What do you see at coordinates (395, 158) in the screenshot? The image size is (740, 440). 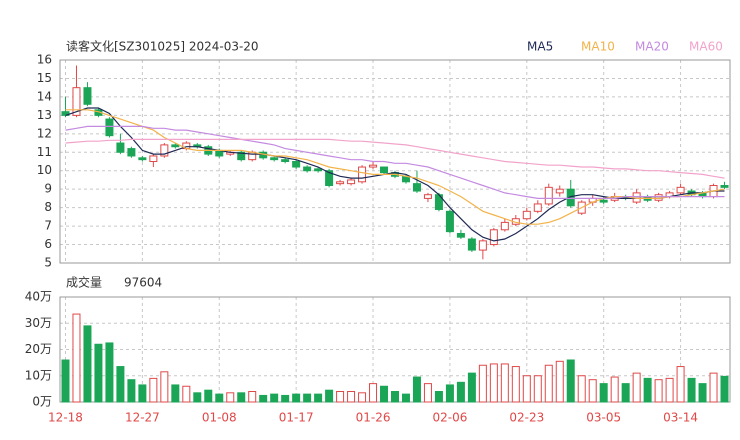 I see `ma-line` at bounding box center [395, 158].